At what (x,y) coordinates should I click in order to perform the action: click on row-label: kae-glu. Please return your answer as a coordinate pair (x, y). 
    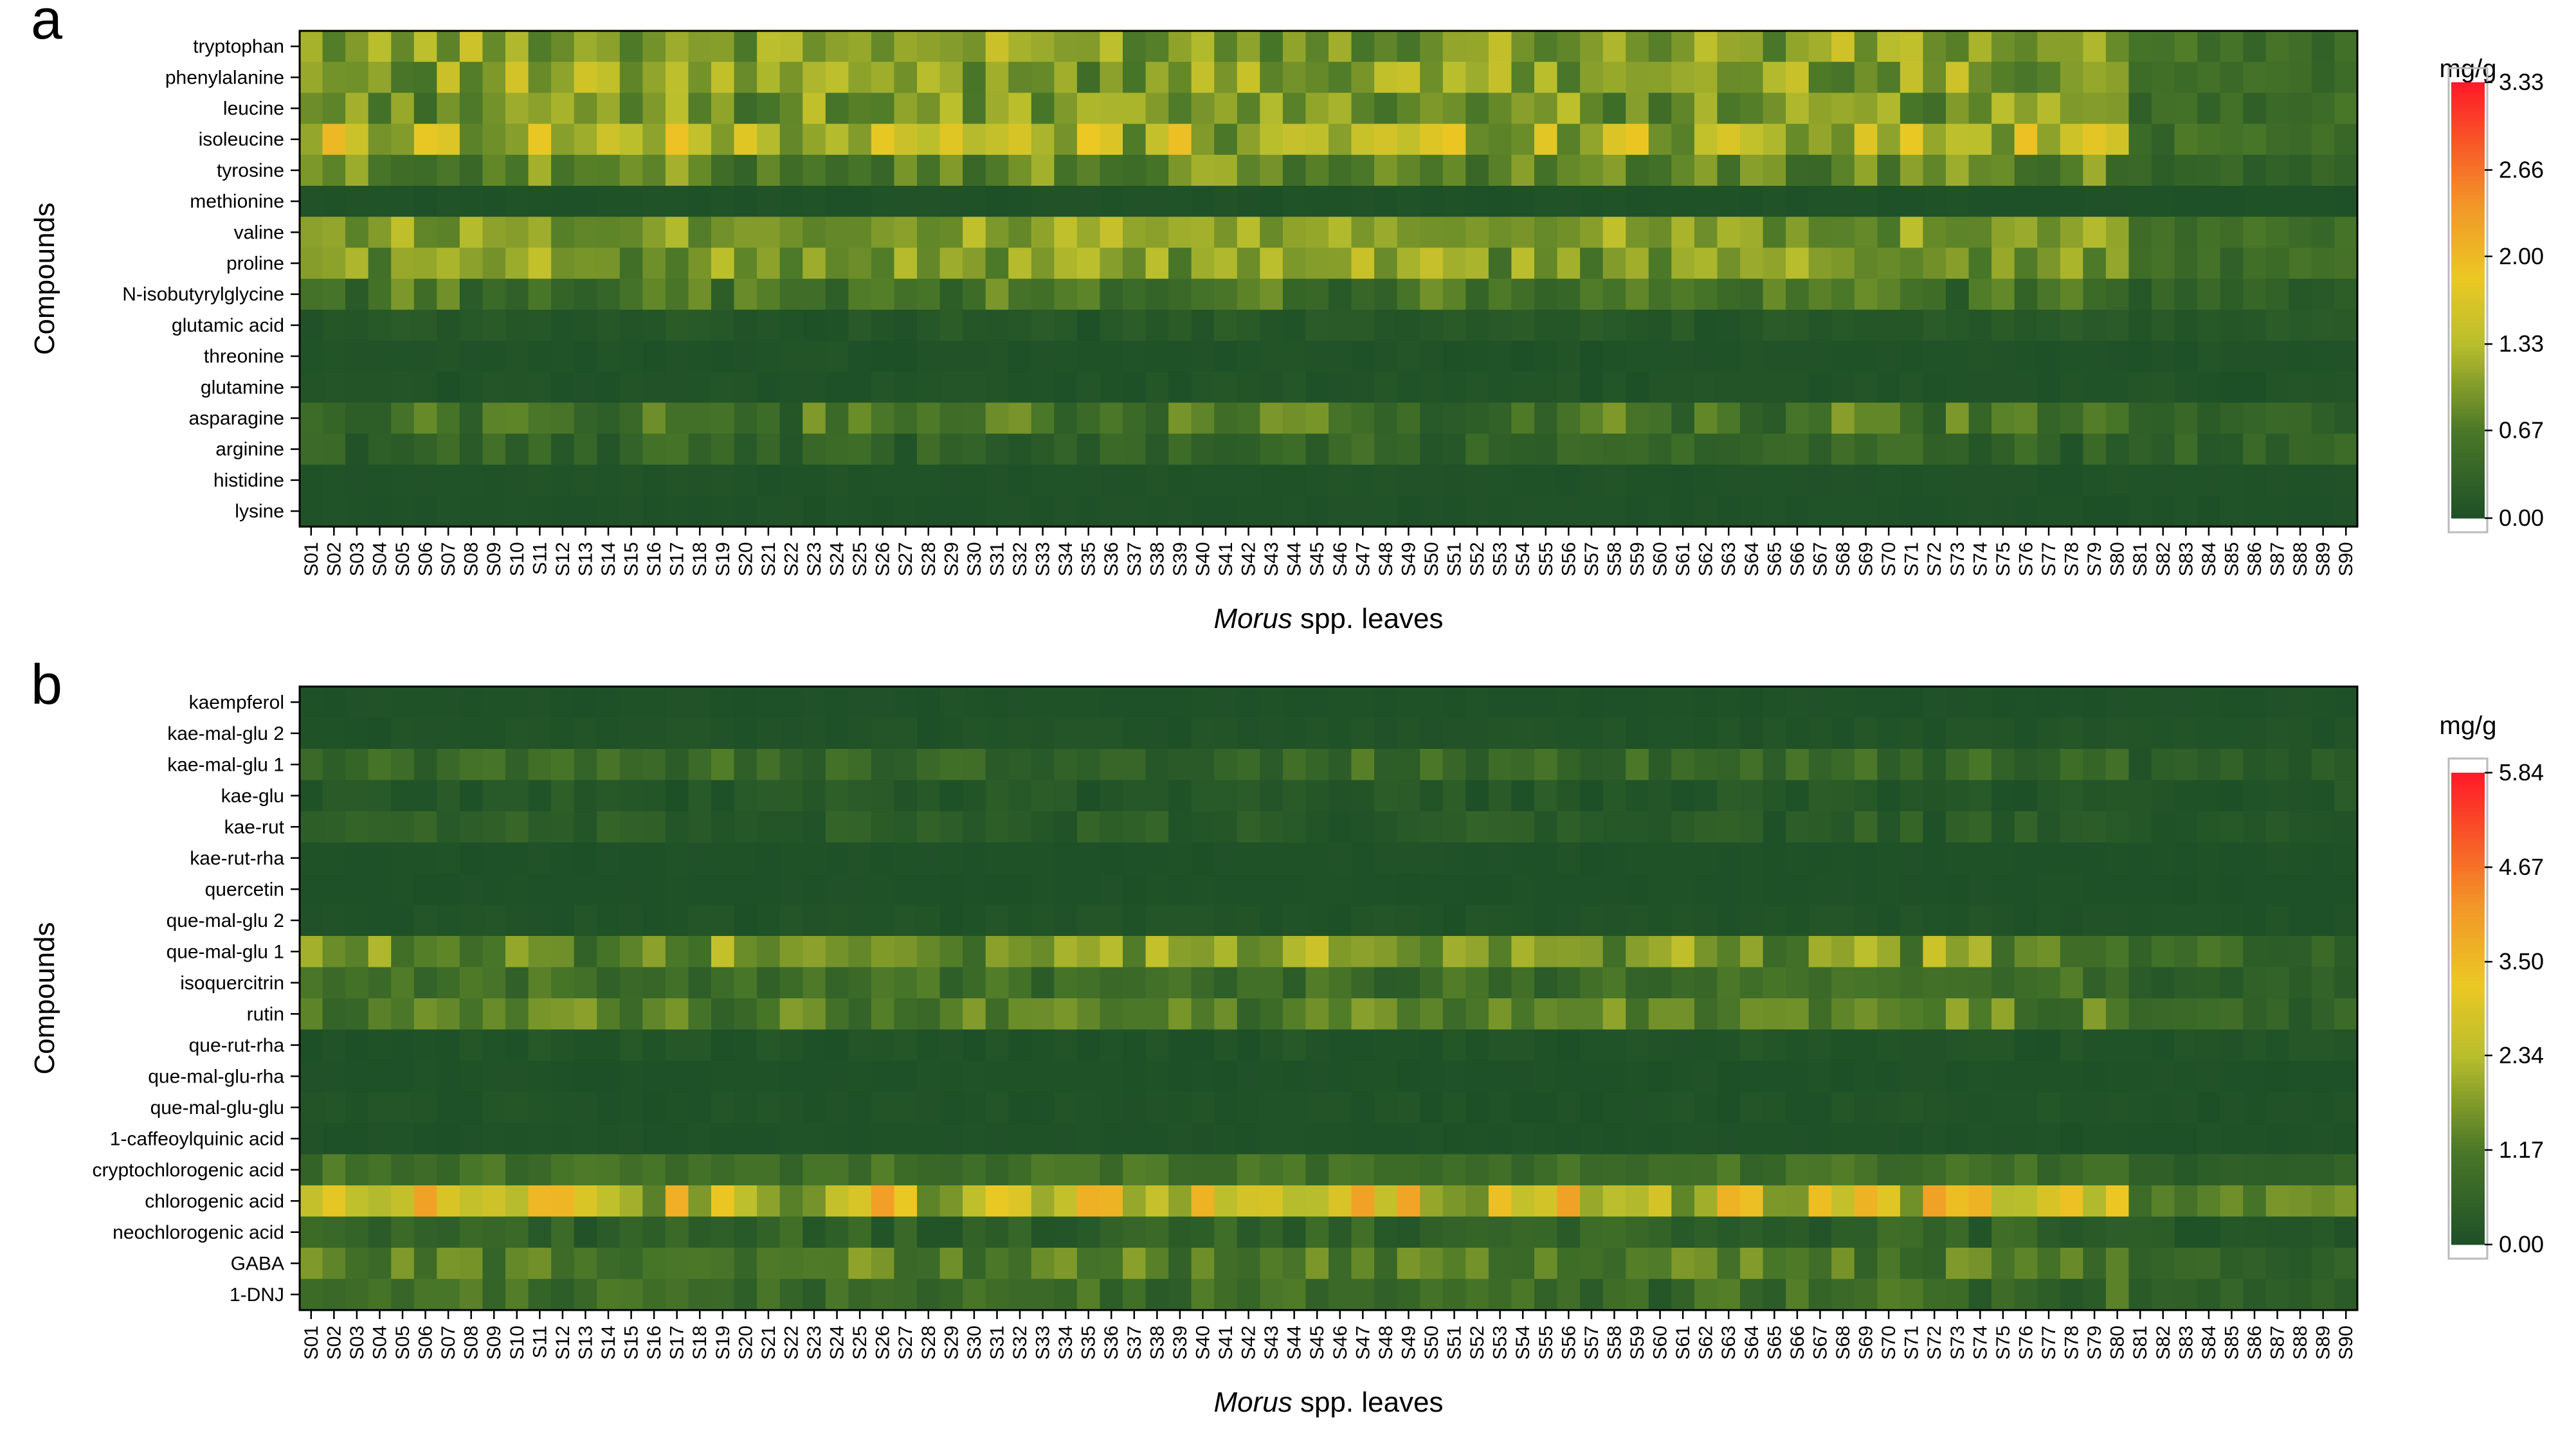
    Looking at the image, I should click on (252, 797).